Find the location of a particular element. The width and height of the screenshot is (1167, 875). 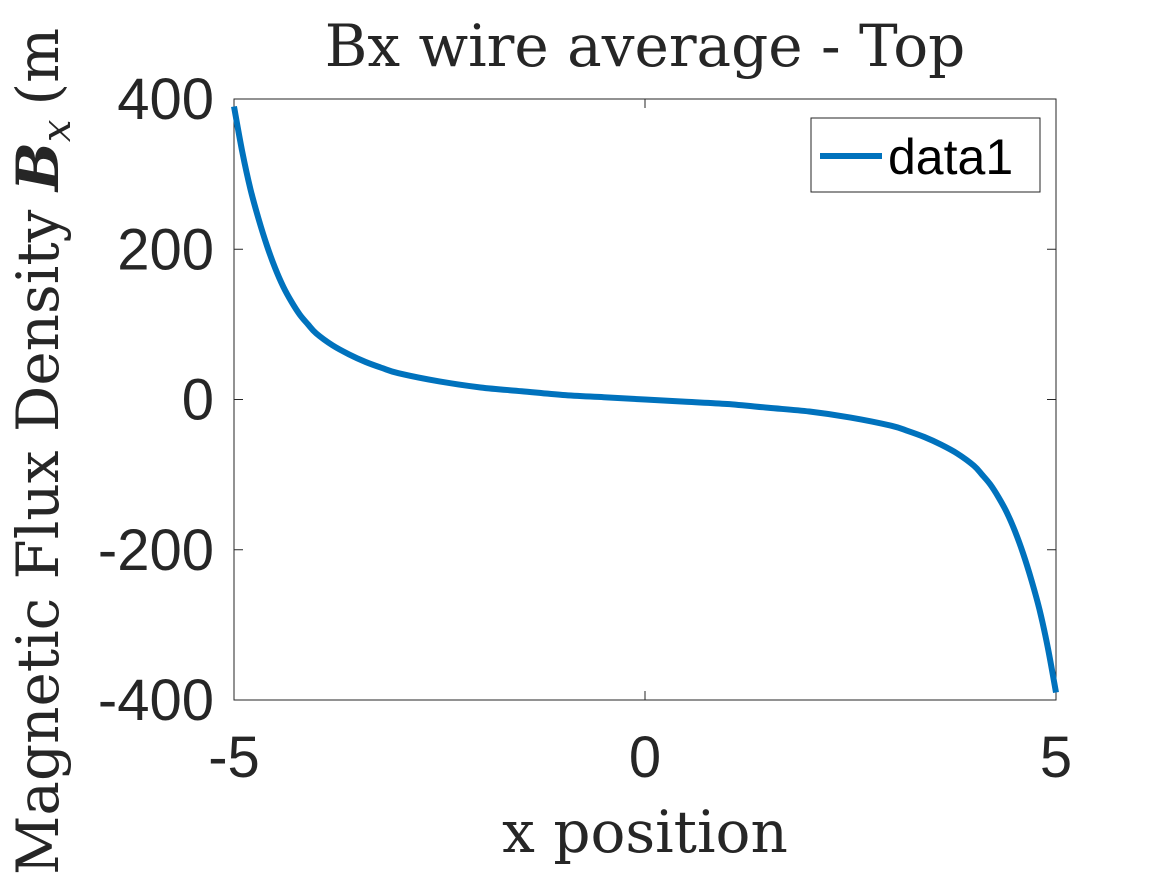

legend: data1 is located at coordinates (925, 155).